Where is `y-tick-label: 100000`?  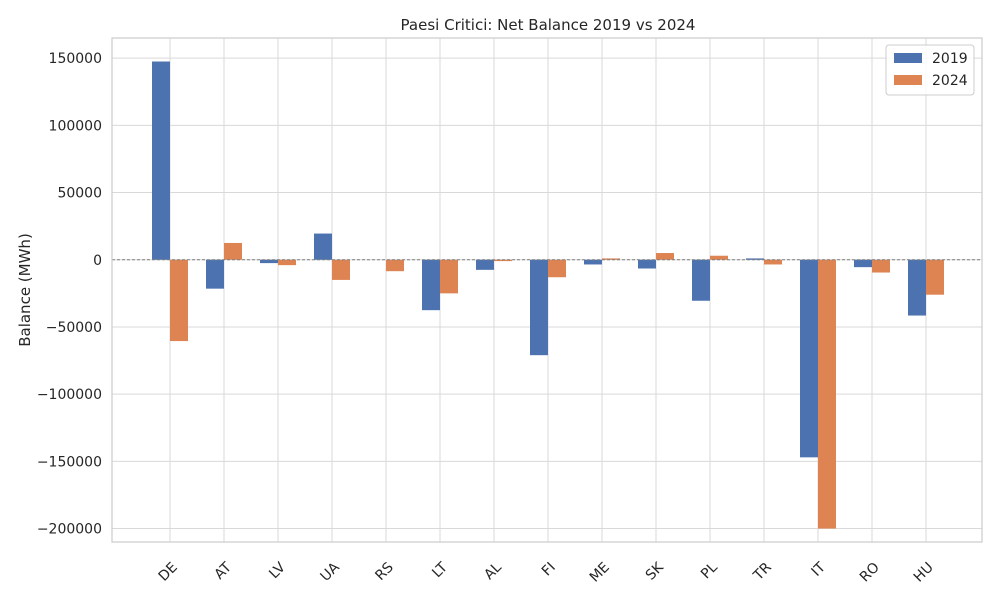 y-tick-label: 100000 is located at coordinates (75, 126).